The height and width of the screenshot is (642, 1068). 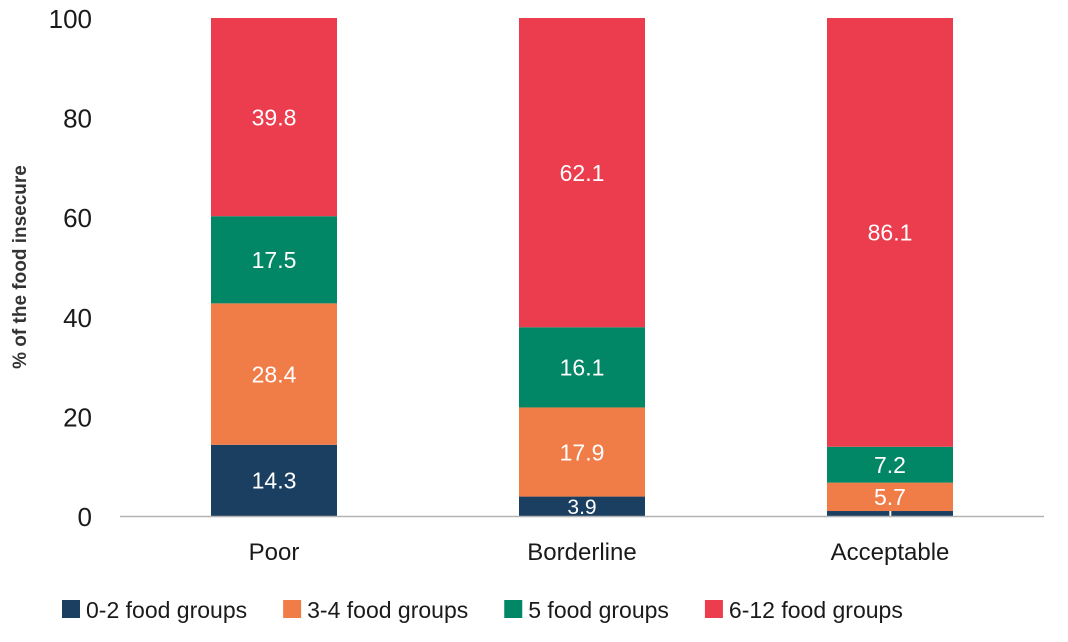 What do you see at coordinates (166, 610) in the screenshot?
I see `legend-label: 0-2 food groups` at bounding box center [166, 610].